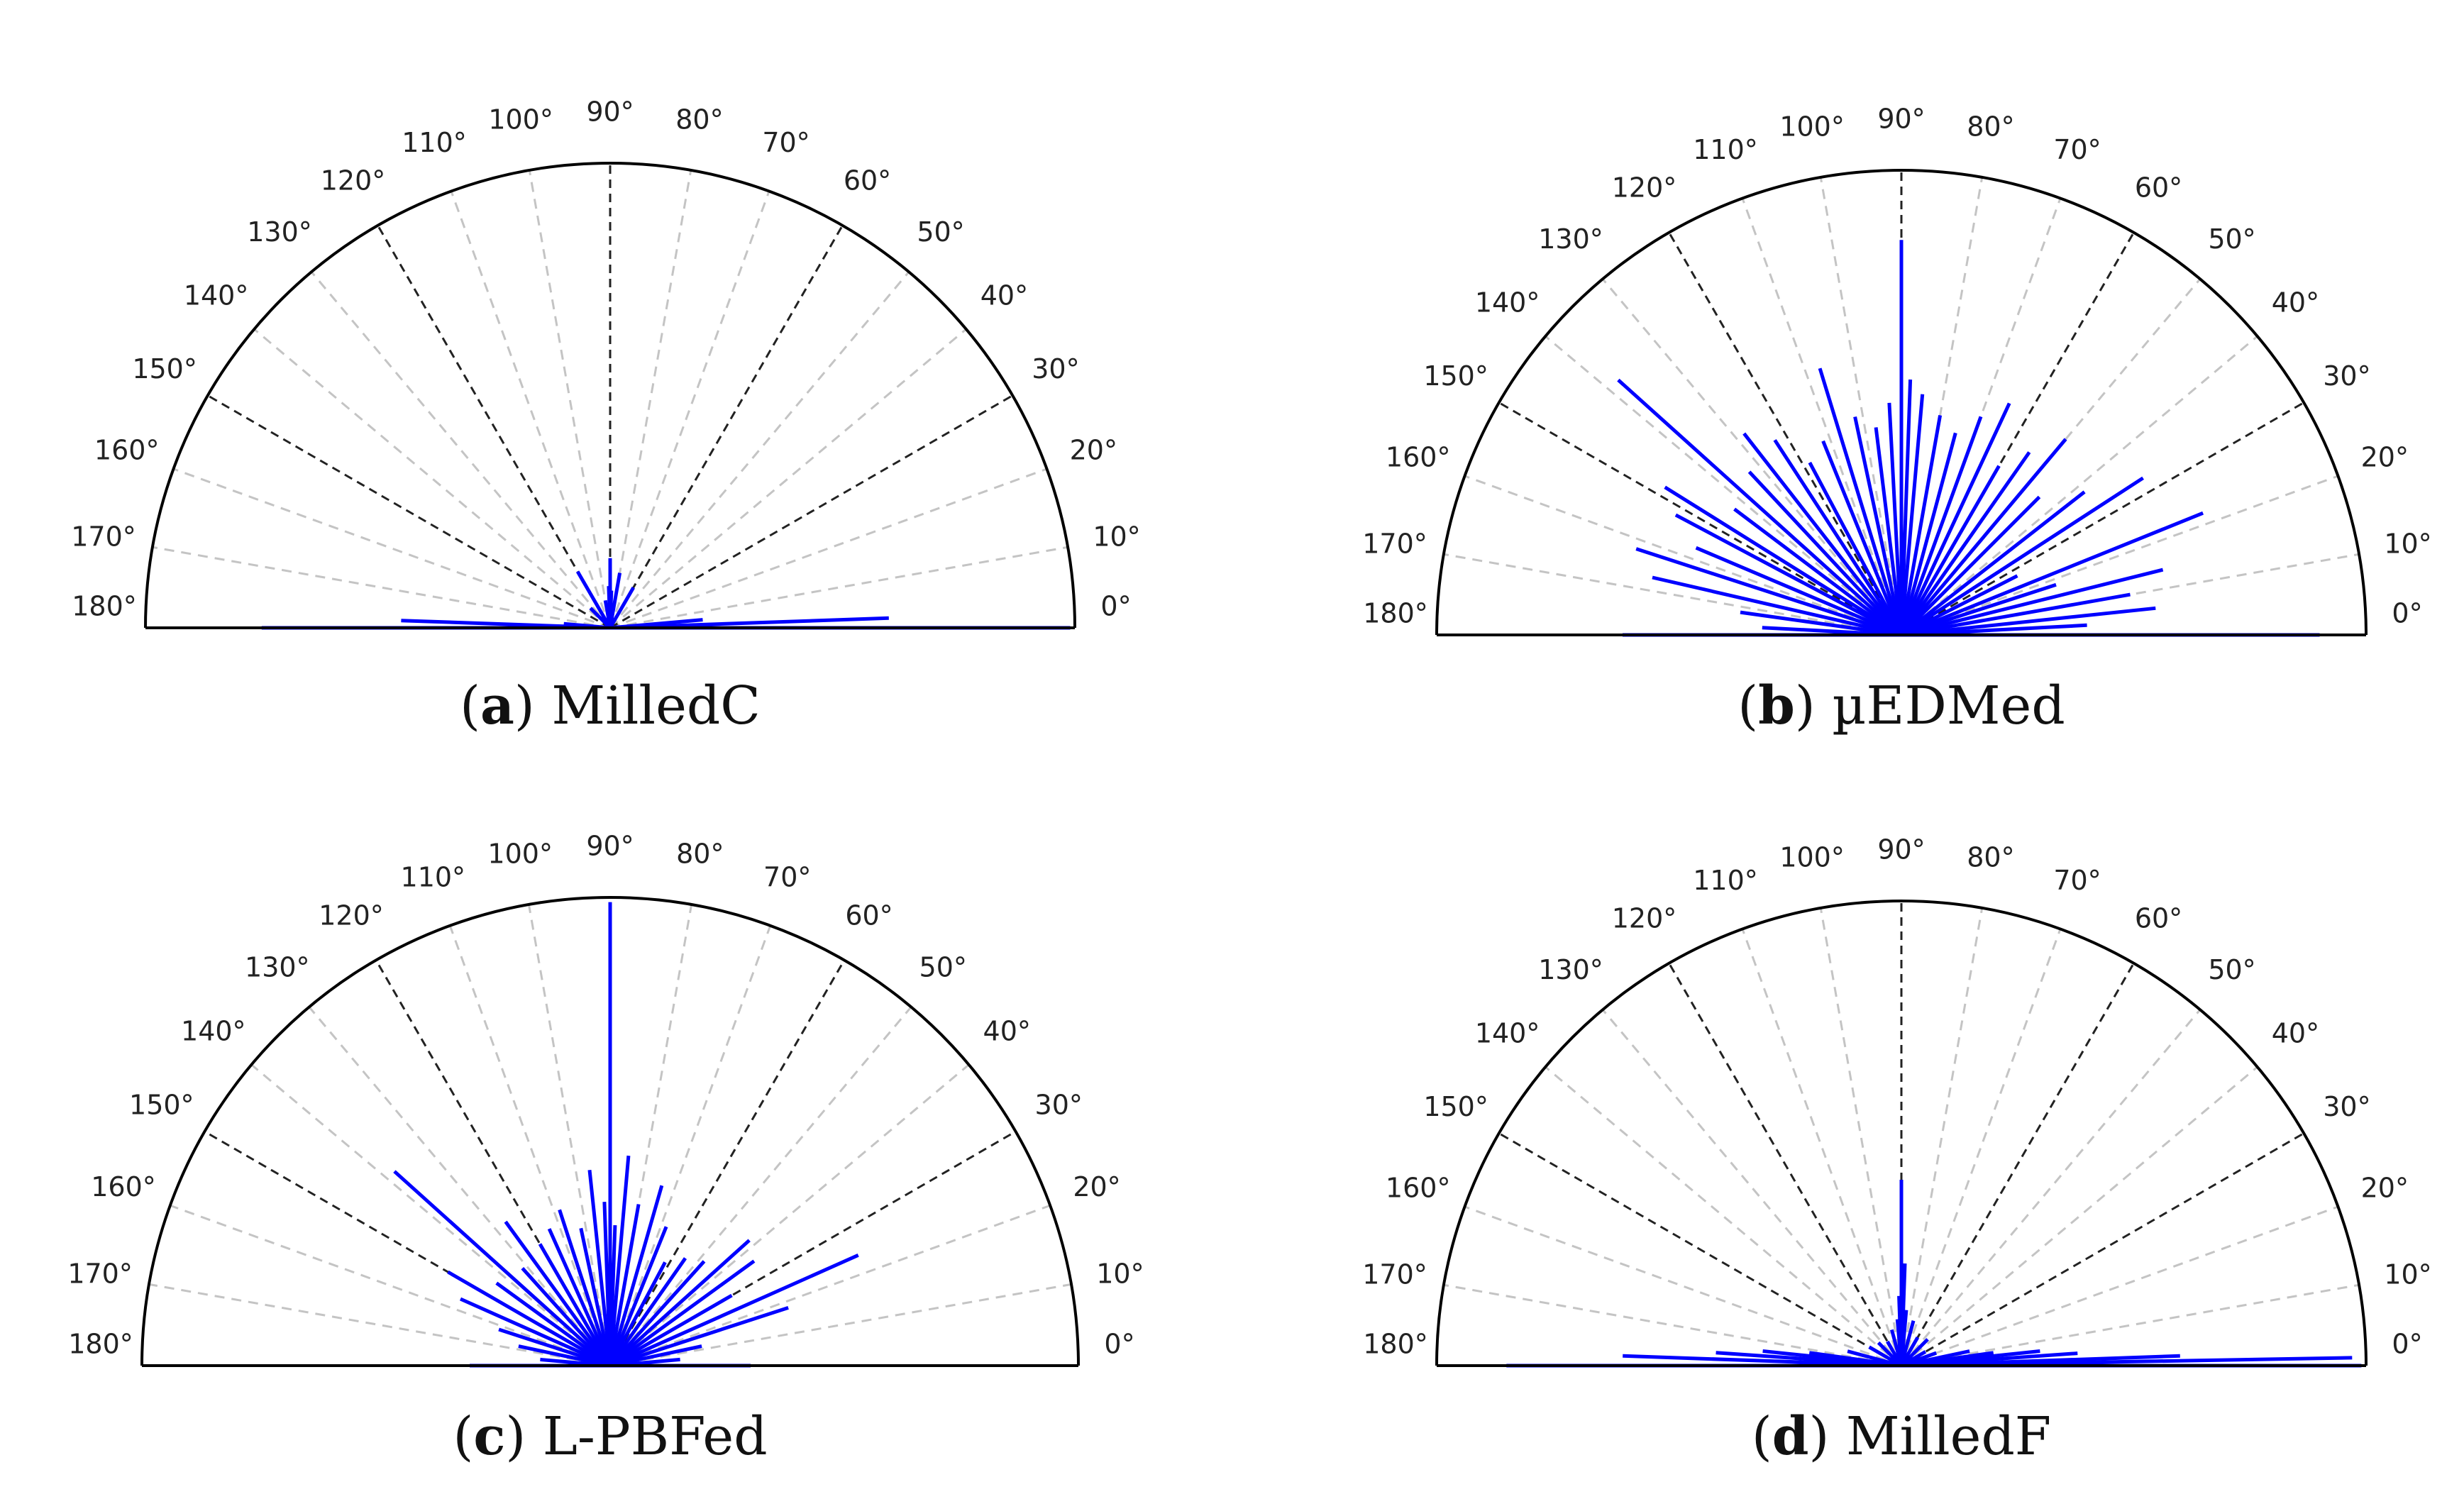 Image resolution: width=2464 pixels, height=1499 pixels. What do you see at coordinates (699, 120) in the screenshot?
I see `tick-label-a-80: 80°` at bounding box center [699, 120].